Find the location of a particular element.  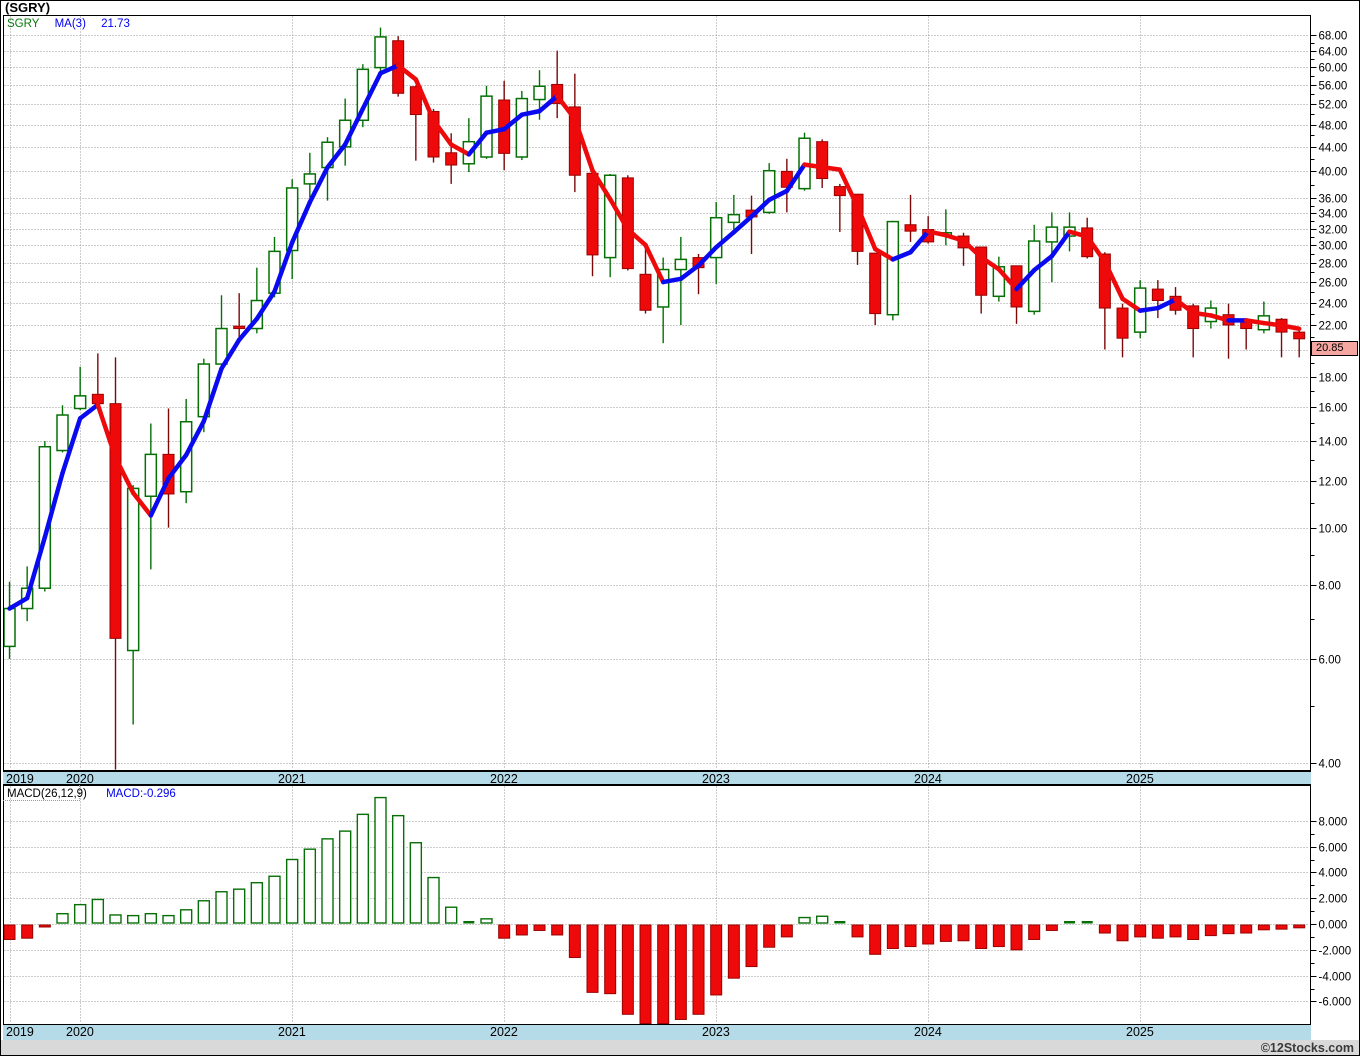

macd-axis-label: -4.000 is located at coordinates (1335, 978).